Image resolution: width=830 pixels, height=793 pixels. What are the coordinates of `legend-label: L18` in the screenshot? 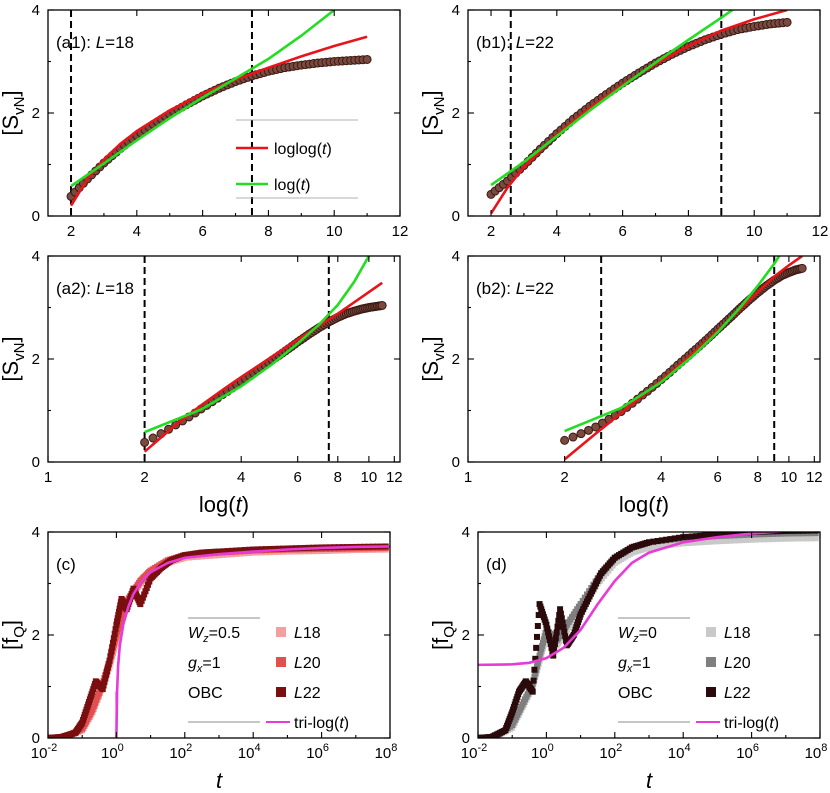 It's located at (737, 633).